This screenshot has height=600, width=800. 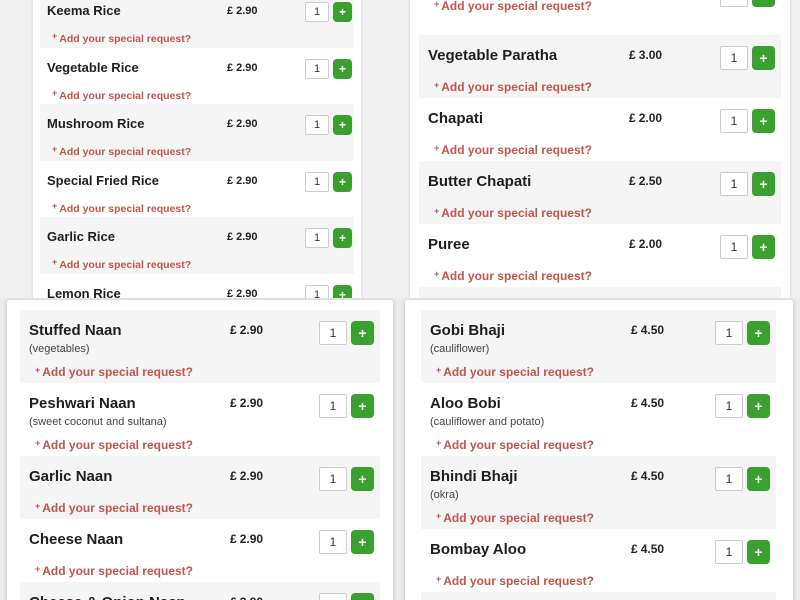 What do you see at coordinates (82, 403) in the screenshot?
I see `item-name: Peshwari Naan` at bounding box center [82, 403].